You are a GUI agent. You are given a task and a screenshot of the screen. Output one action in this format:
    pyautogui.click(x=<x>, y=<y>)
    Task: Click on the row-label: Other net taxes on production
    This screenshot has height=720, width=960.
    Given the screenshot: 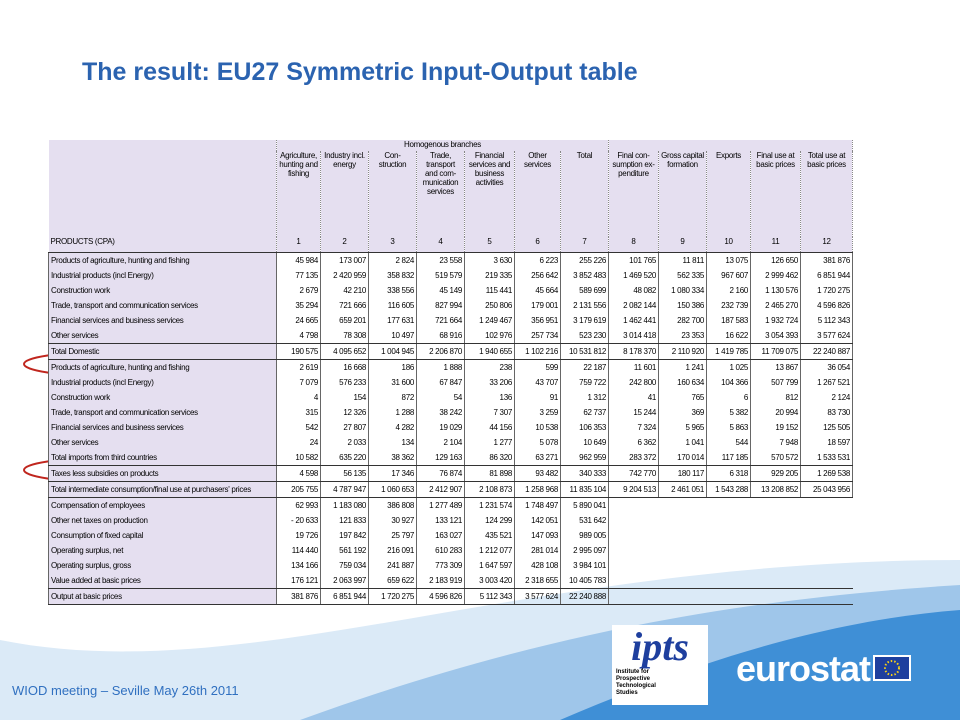 What is the action you would take?
    pyautogui.click(x=162, y=520)
    